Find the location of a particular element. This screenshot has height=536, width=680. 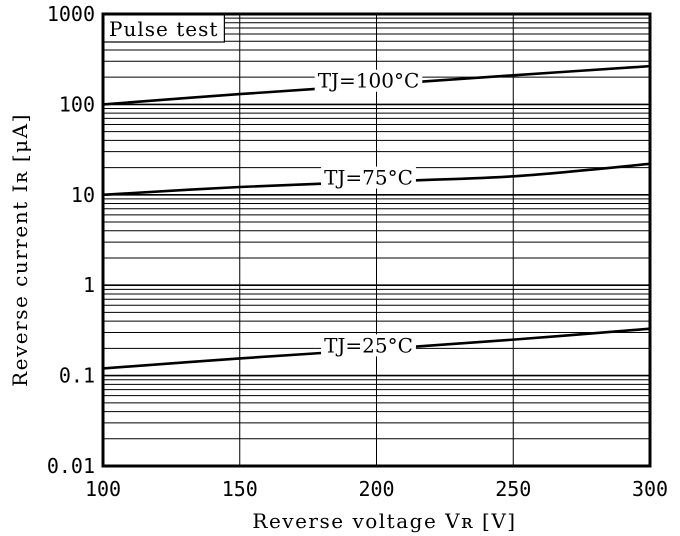

x-tick-label: 300 is located at coordinates (650, 489).